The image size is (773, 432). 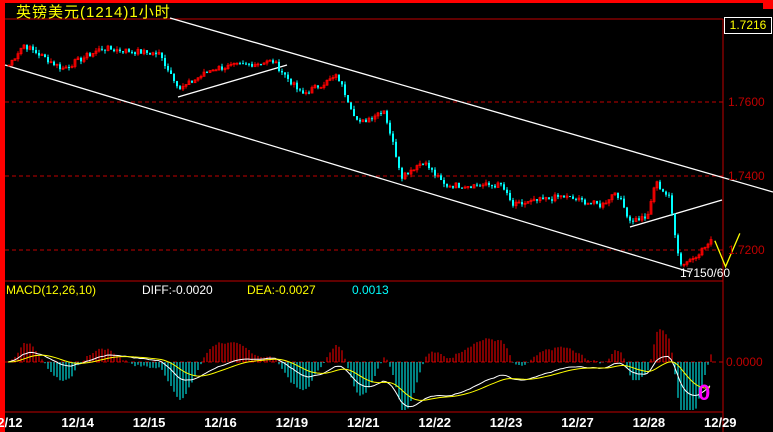 I want to click on macd-zero-label: 0.0000, so click(x=744, y=362).